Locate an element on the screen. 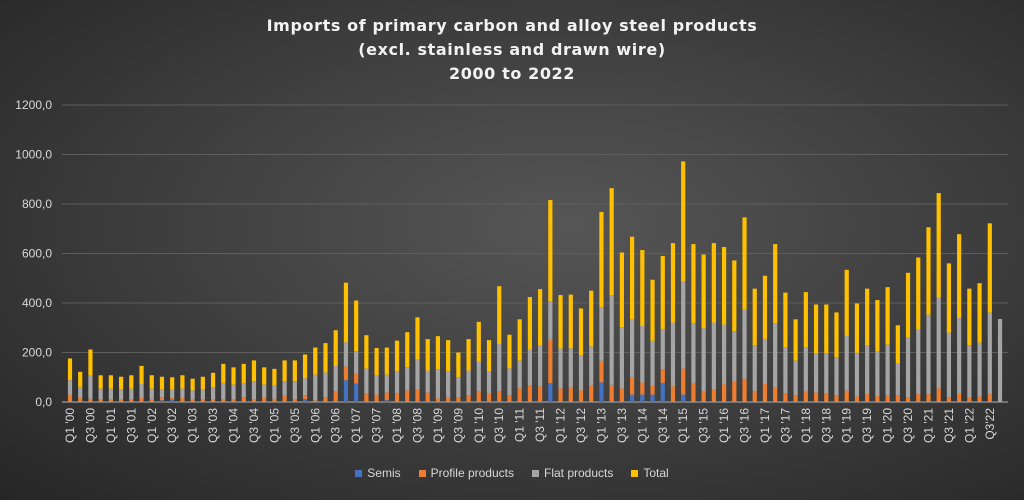 The width and height of the screenshot is (1024, 500). x-tick-label: Q1 '18 is located at coordinates (806, 425).